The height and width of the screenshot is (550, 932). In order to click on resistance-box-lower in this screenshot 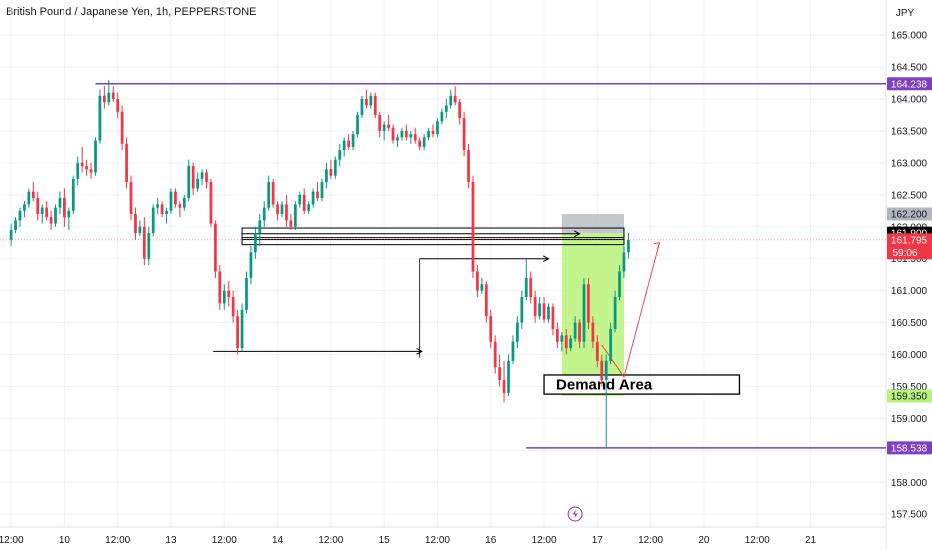, I will do `click(433, 241)`.